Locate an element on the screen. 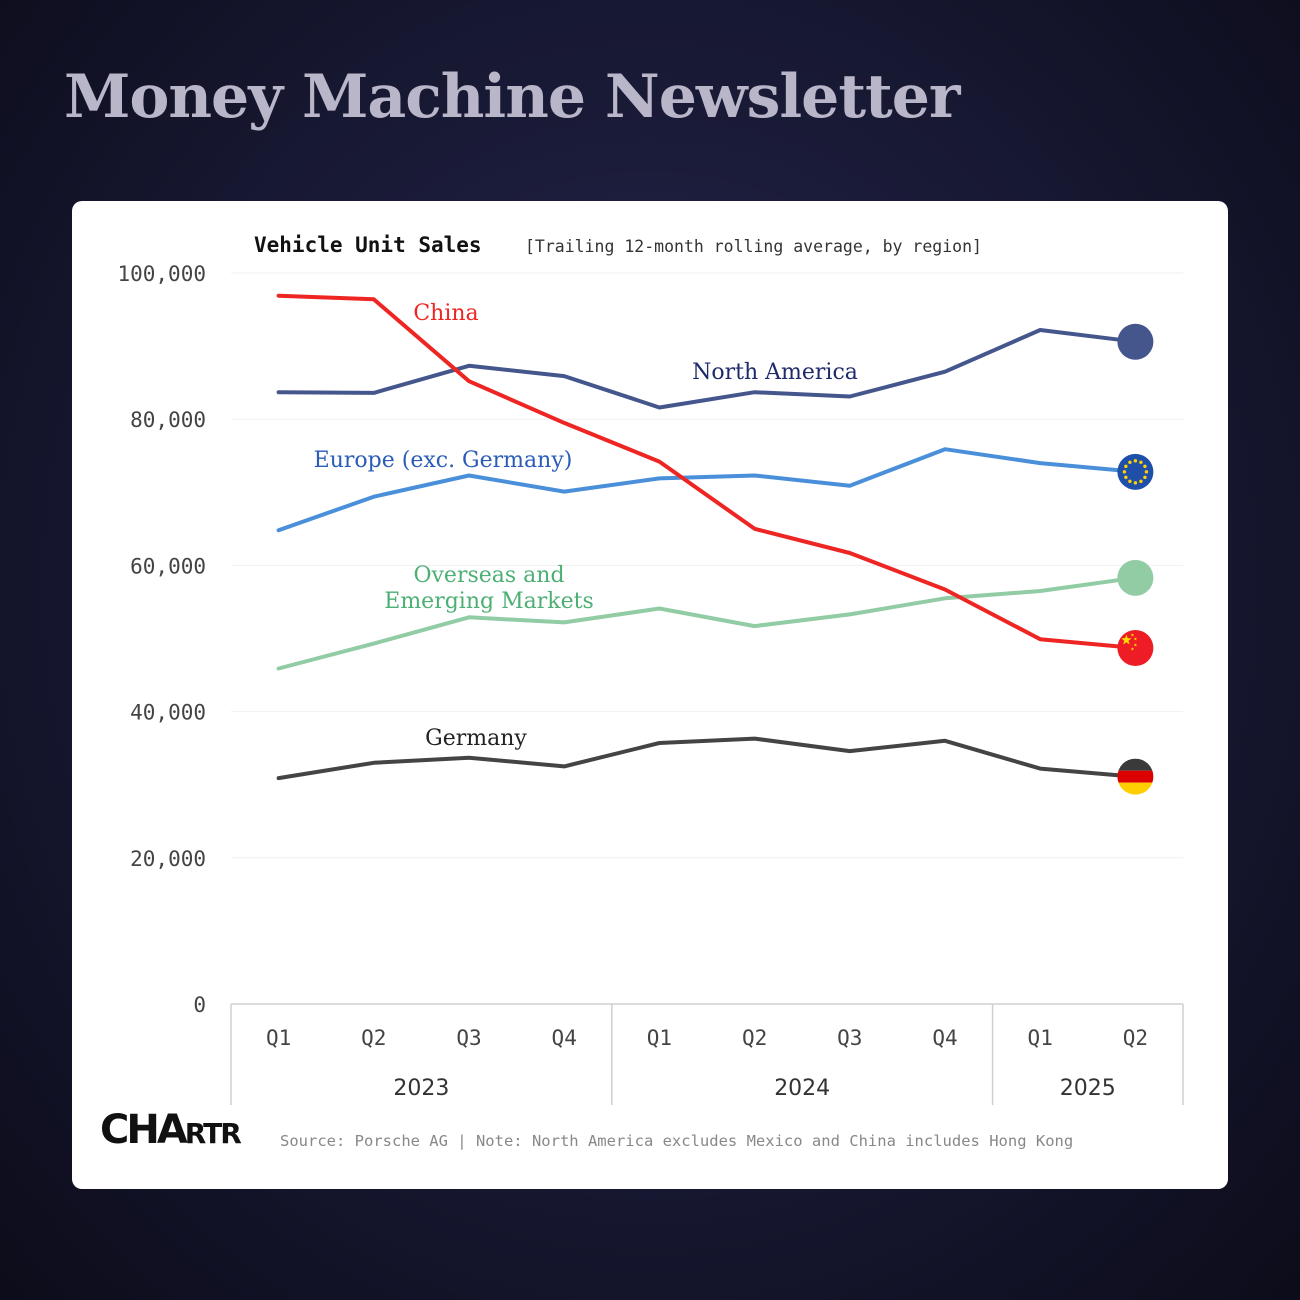 The width and height of the screenshot is (1300, 1300). page-title: Money Machine Newsletter is located at coordinates (512, 97).